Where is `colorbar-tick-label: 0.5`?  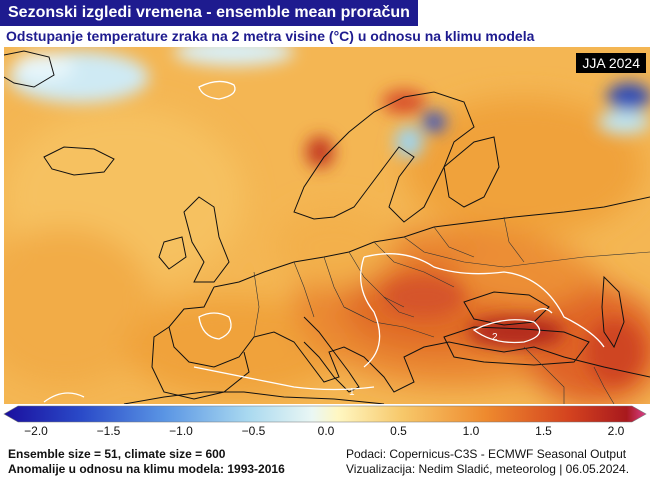 colorbar-tick-label: 0.5 is located at coordinates (398, 431).